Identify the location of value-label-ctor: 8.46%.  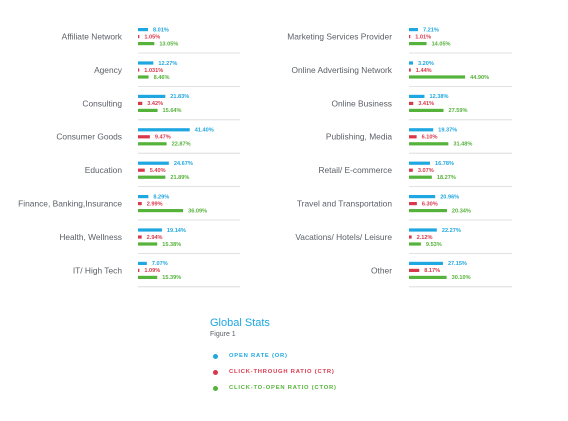
(162, 78).